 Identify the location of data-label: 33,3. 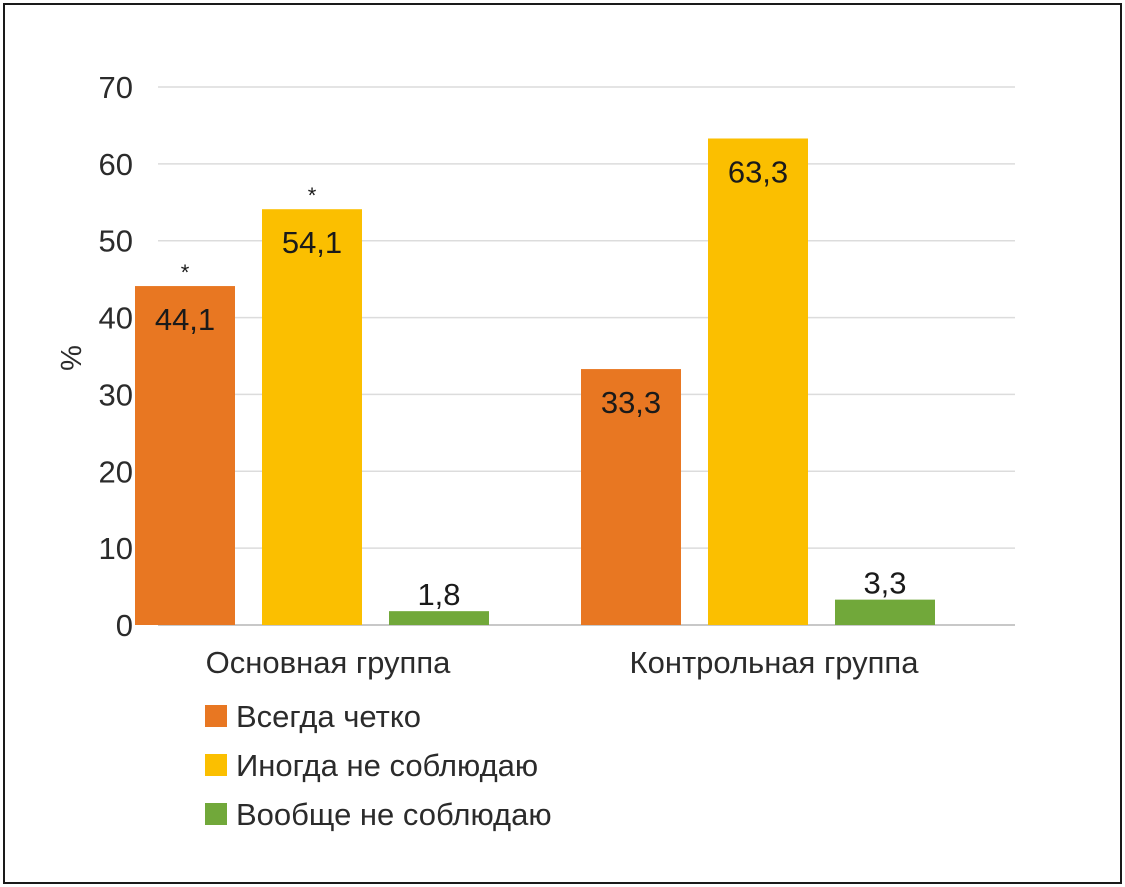
(631, 402).